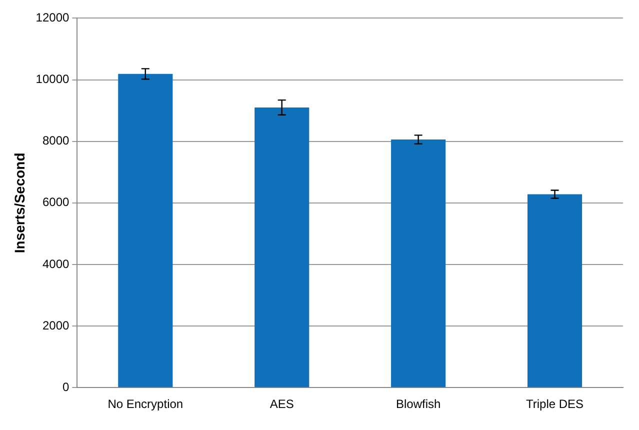 The height and width of the screenshot is (430, 639). What do you see at coordinates (56, 325) in the screenshot?
I see `y-tick-label: 2000` at bounding box center [56, 325].